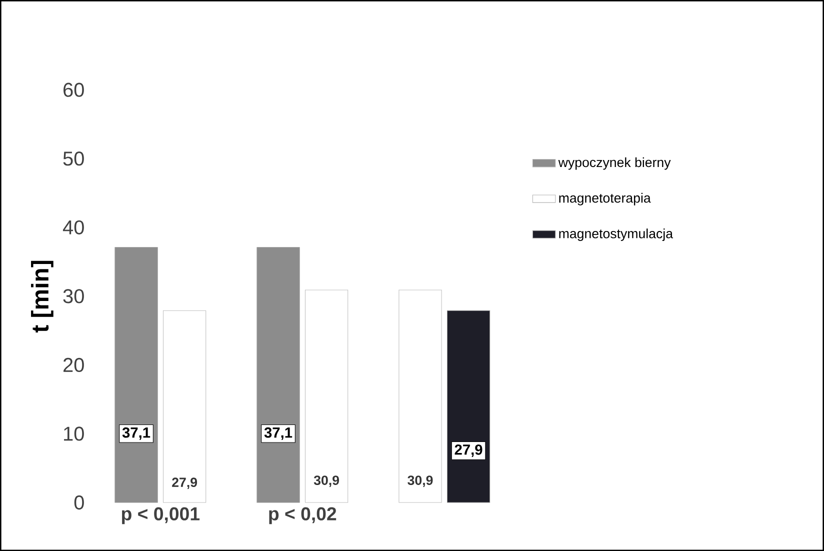 This screenshot has height=551, width=824. I want to click on legend-label: magnetostymulacja, so click(616, 234).